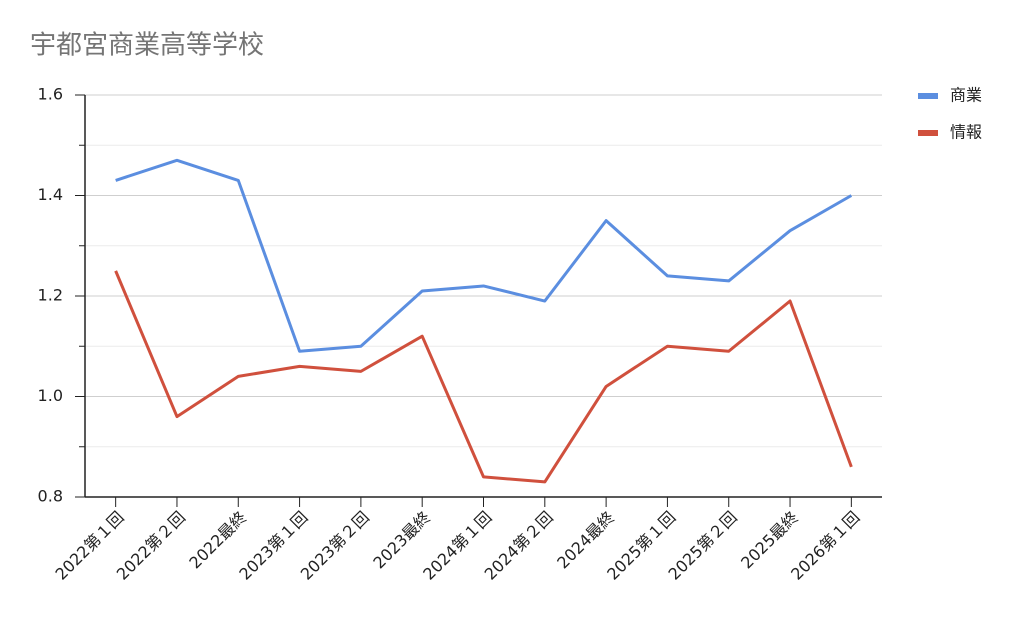 The width and height of the screenshot is (1024, 629). What do you see at coordinates (50, 295) in the screenshot?
I see `y-tick-label: 1.2` at bounding box center [50, 295].